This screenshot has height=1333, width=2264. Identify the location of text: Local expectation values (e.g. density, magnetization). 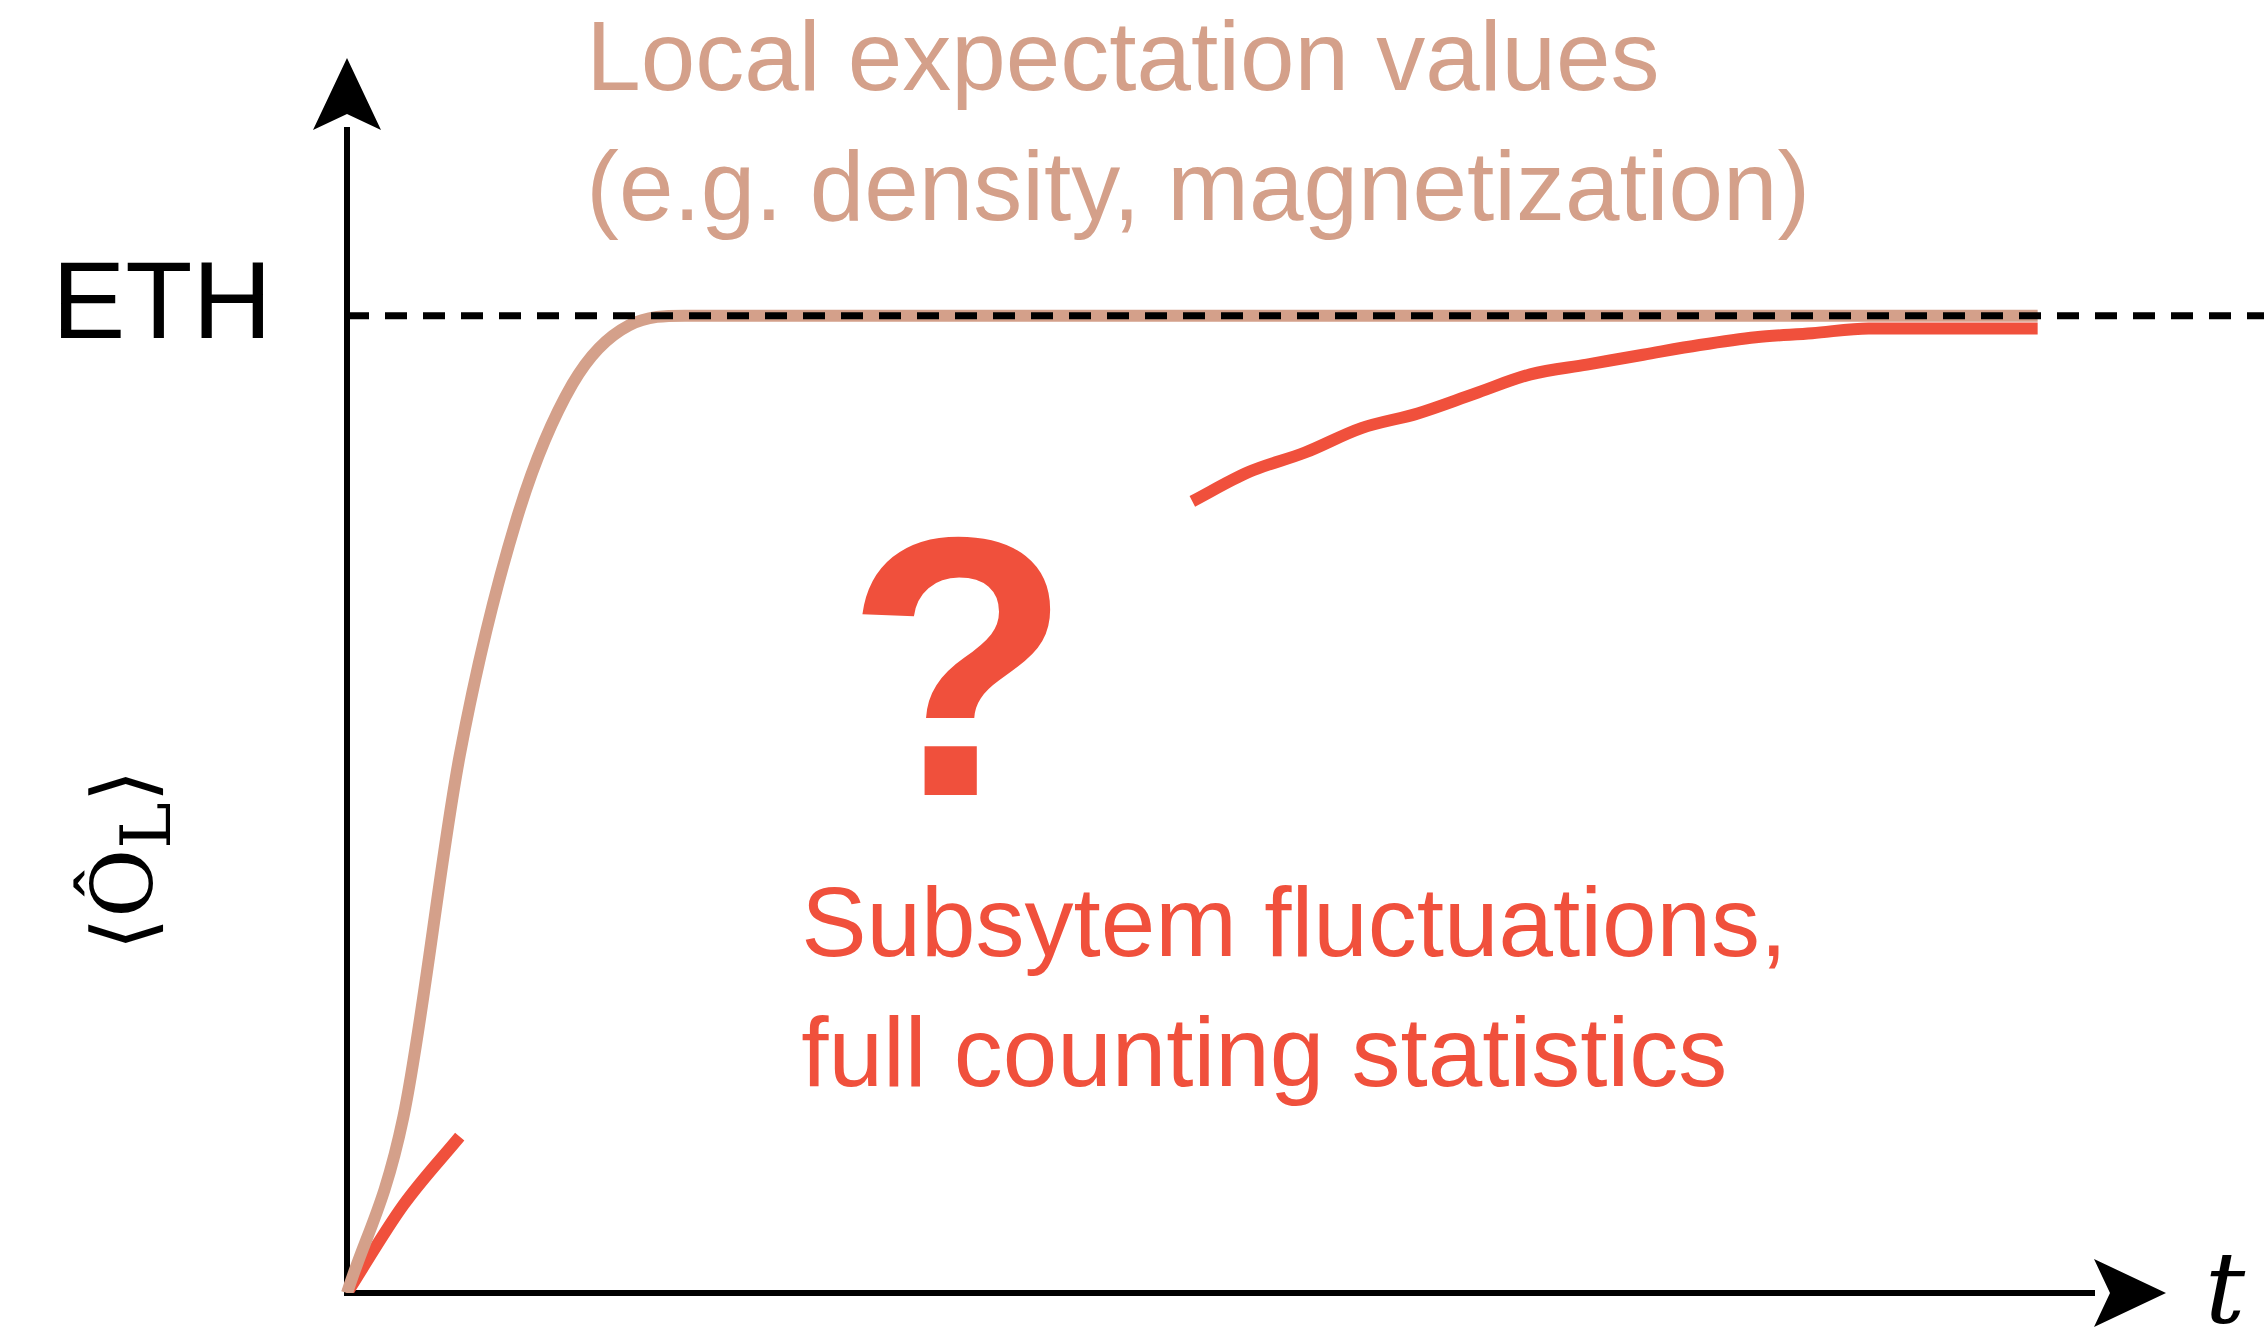
(1198, 120).